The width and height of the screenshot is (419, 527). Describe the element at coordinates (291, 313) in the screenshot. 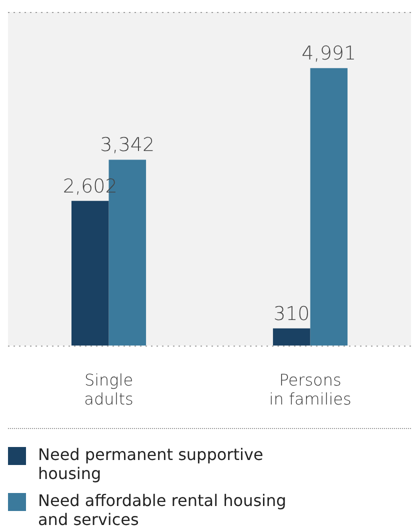

I see `data-label: 310` at that location.